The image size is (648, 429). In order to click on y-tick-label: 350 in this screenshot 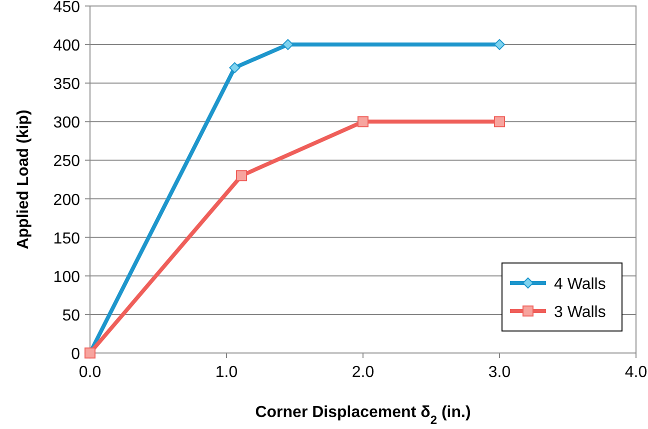, I will do `click(66, 85)`.